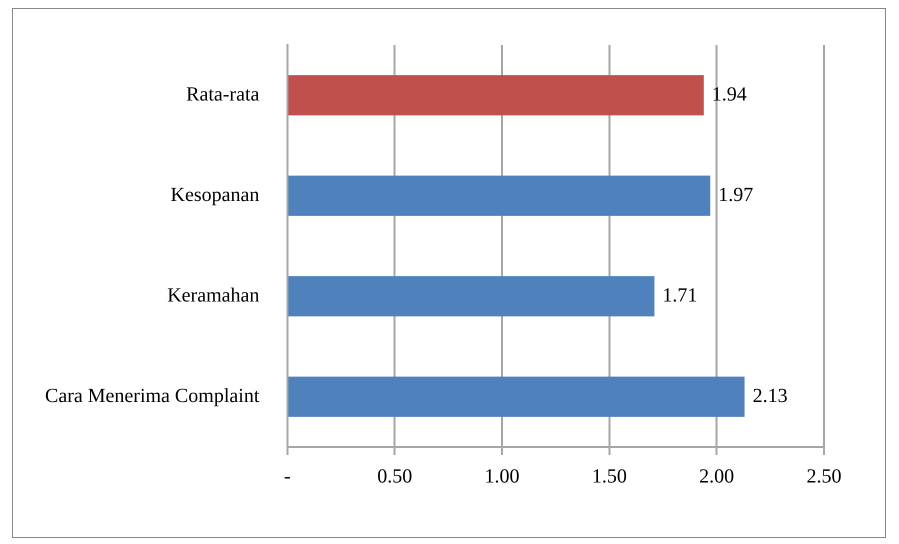  I want to click on data-label: 1.71, so click(680, 295).